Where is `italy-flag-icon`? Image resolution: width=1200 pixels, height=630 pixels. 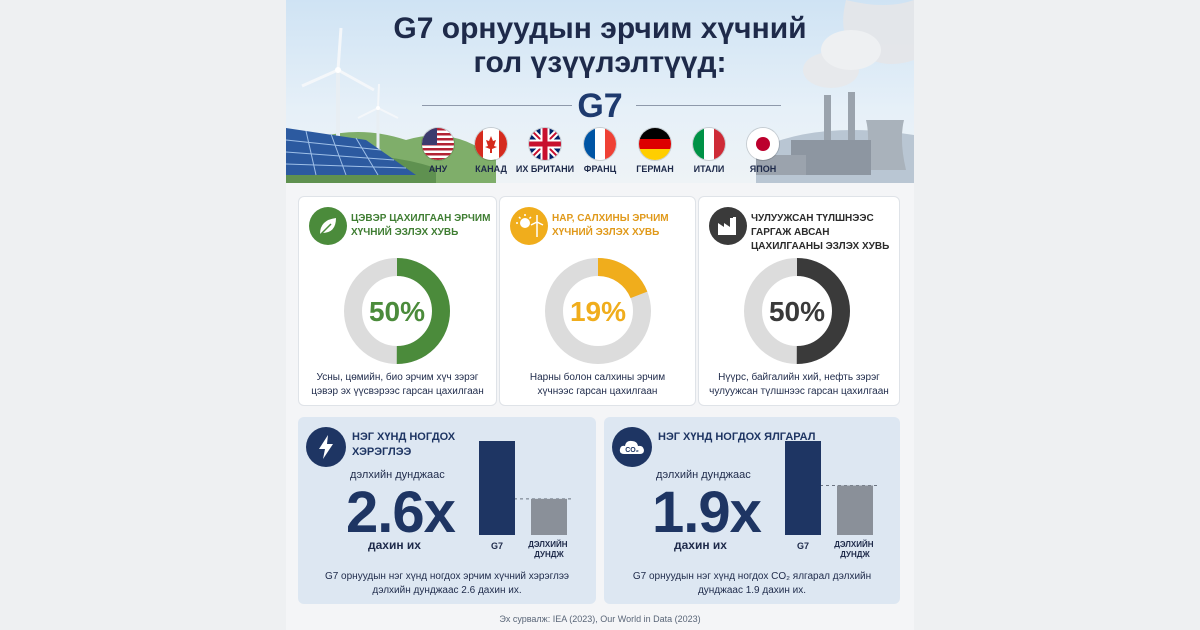
italy-flag-icon is located at coordinates (709, 144).